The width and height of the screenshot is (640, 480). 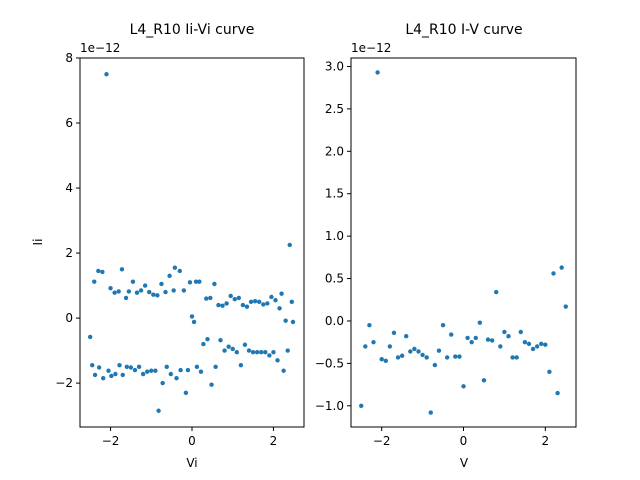 What do you see at coordinates (463, 30) in the screenshot?
I see `chart-title-right: L4_R10 I-V curve` at bounding box center [463, 30].